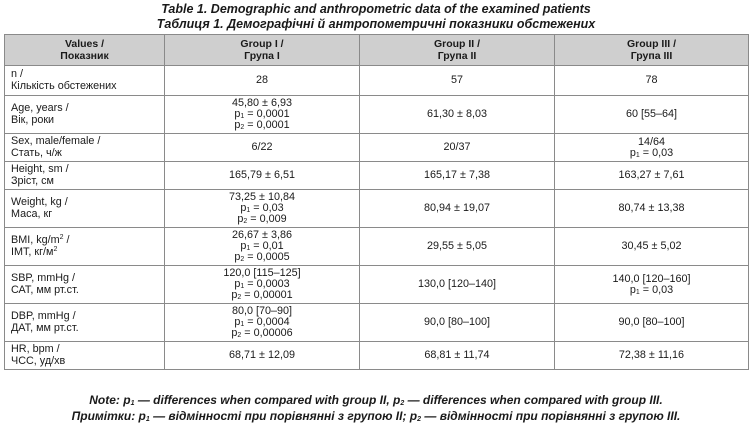 The width and height of the screenshot is (752, 426). What do you see at coordinates (262, 311) in the screenshot?
I see `cell-line: 80,0 [70–90]` at bounding box center [262, 311].